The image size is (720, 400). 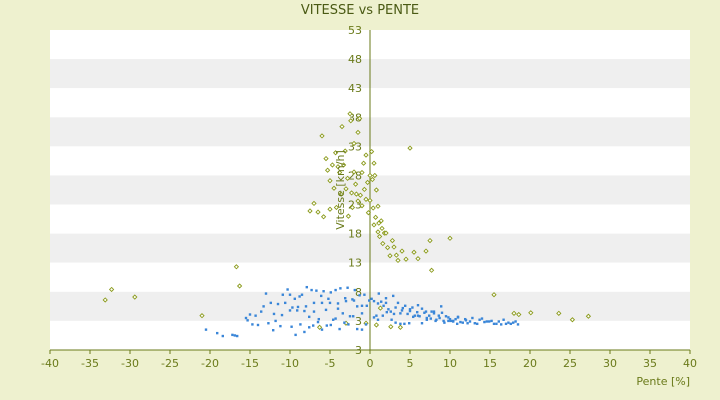 What do you see at coordinates (490, 363) in the screenshot?
I see `x-tick-label: 15` at bounding box center [490, 363].